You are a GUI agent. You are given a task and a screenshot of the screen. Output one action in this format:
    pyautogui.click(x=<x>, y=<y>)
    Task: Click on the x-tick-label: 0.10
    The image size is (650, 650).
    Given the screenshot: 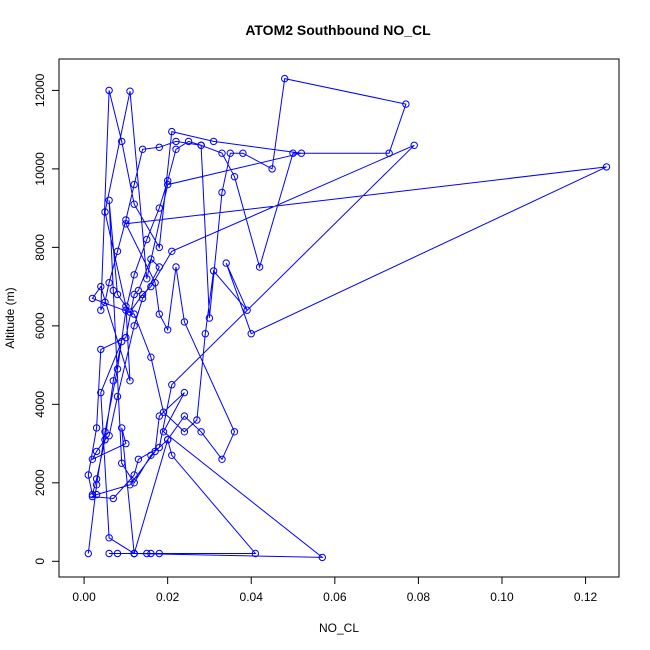 What is the action you would take?
    pyautogui.click(x=502, y=597)
    